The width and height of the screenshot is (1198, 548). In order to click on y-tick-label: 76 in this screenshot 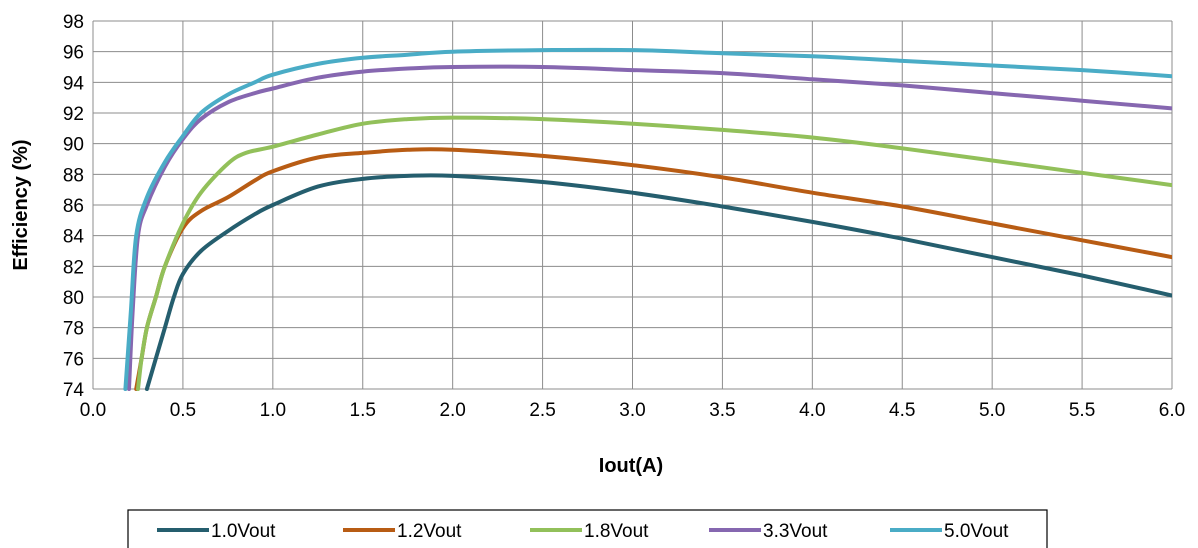, I will do `click(73, 359)`.